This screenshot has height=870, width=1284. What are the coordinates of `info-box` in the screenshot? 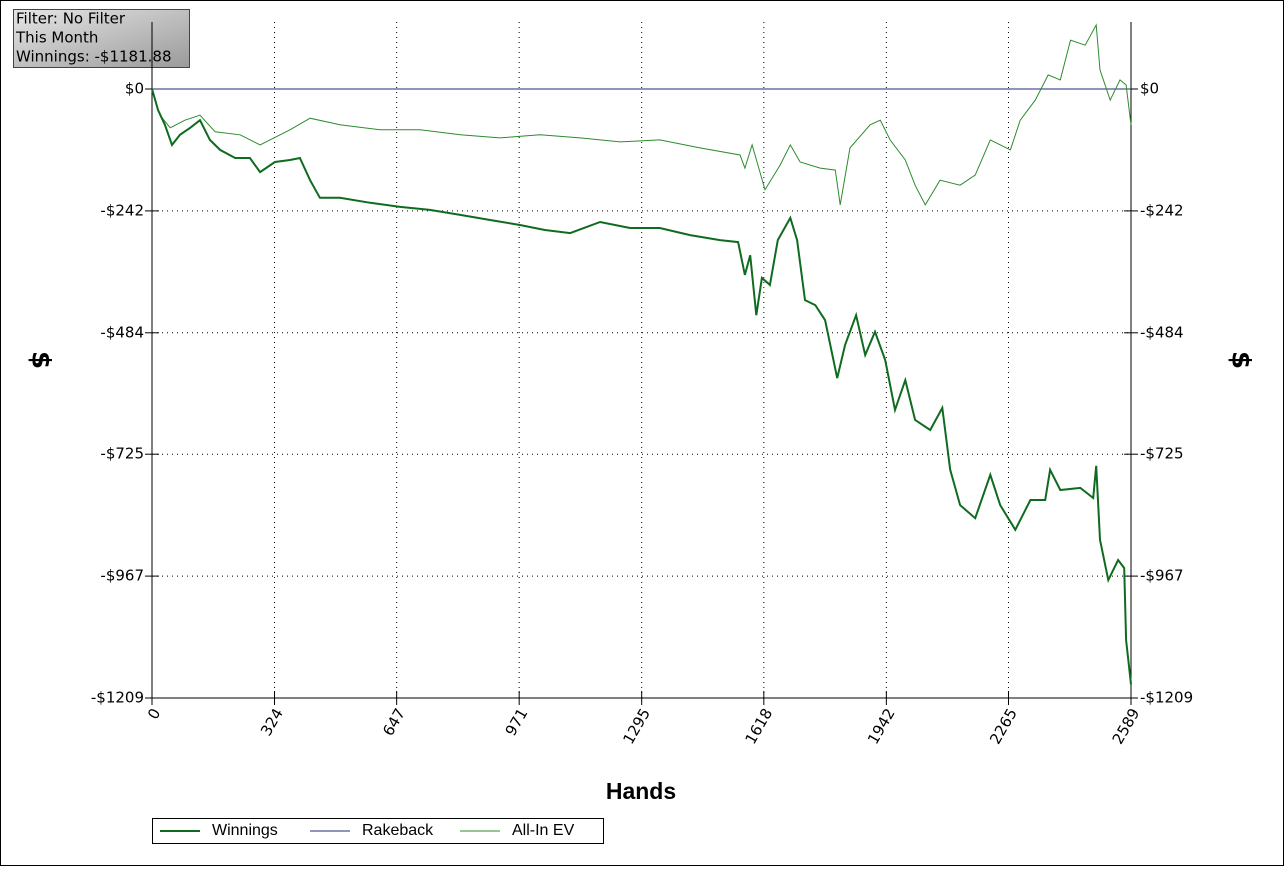 It's located at (101, 38).